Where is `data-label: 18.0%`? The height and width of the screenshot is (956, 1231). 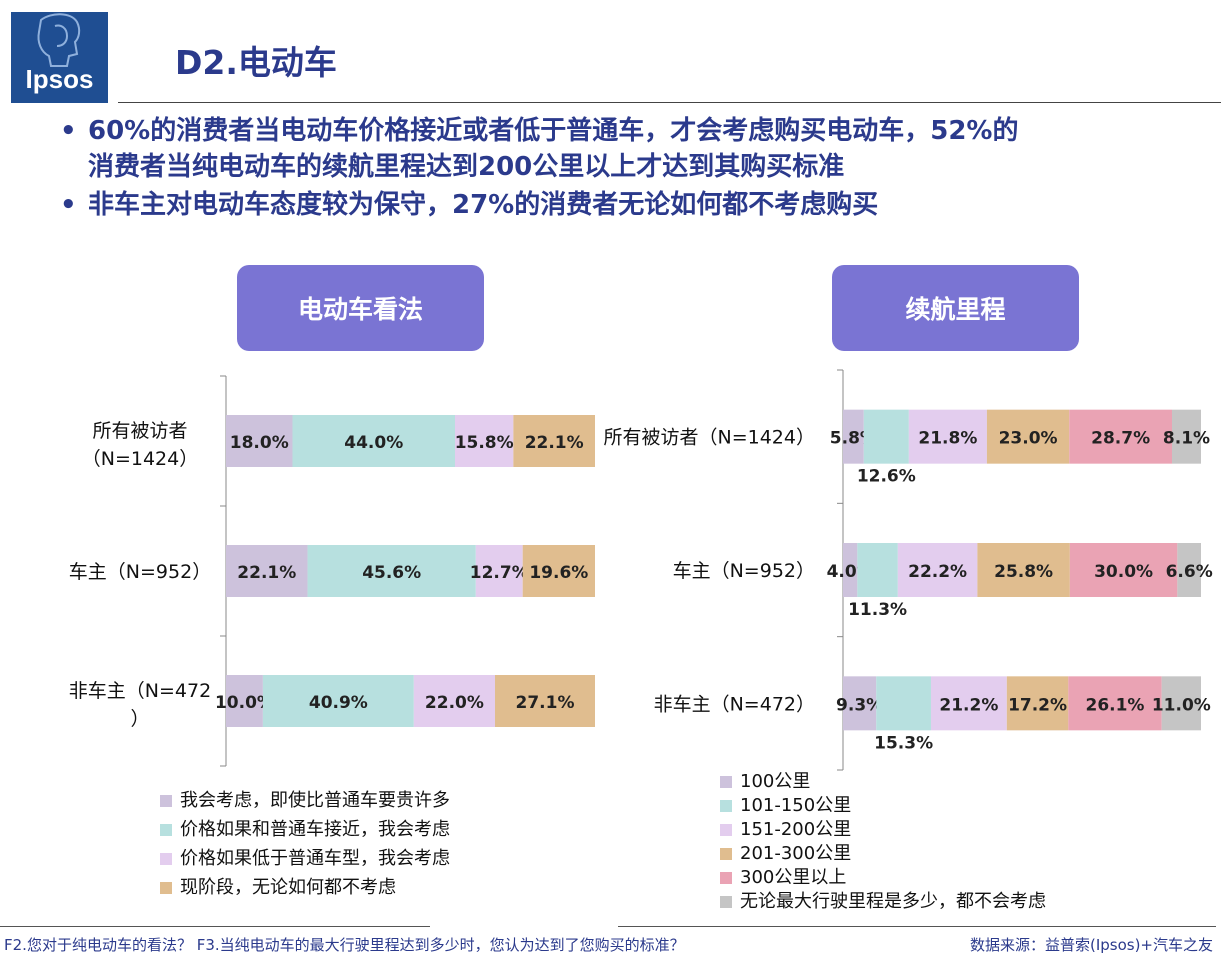
data-label: 18.0% is located at coordinates (259, 443).